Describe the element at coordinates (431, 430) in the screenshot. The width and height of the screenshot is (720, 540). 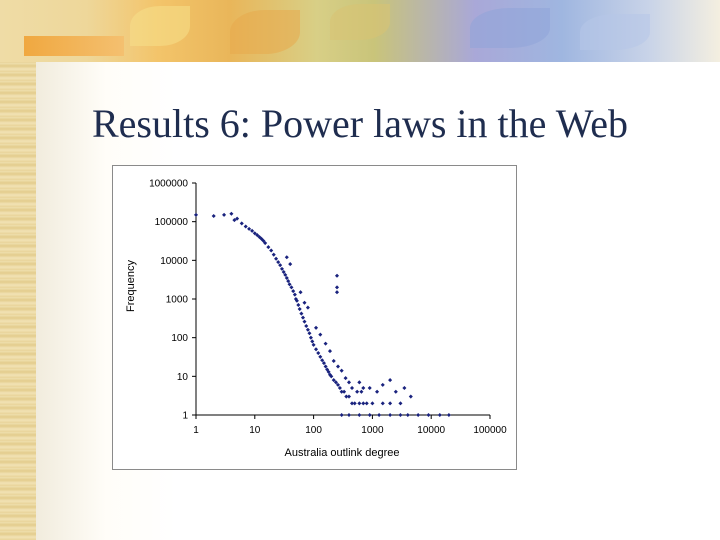
I see `x-tick-label: 10000` at that location.